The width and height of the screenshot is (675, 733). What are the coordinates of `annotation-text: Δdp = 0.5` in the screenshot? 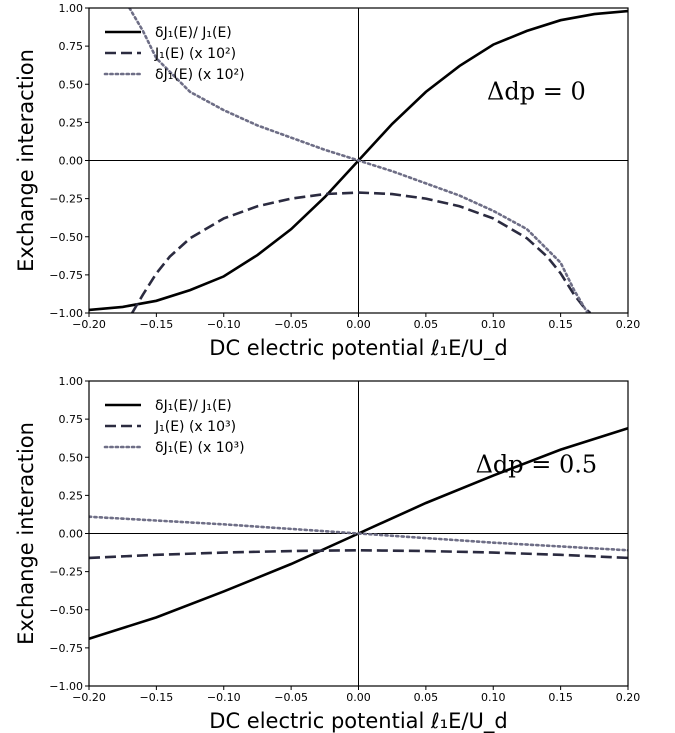 It's located at (537, 465).